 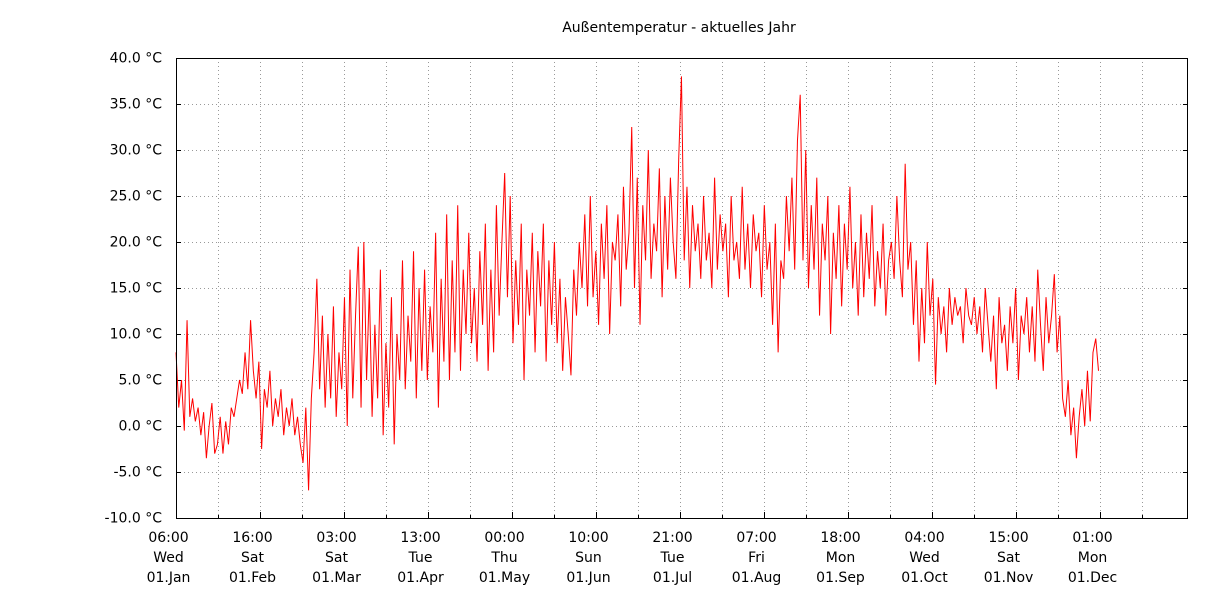 I want to click on x-tick-label: 15:00, so click(x=1008, y=538).